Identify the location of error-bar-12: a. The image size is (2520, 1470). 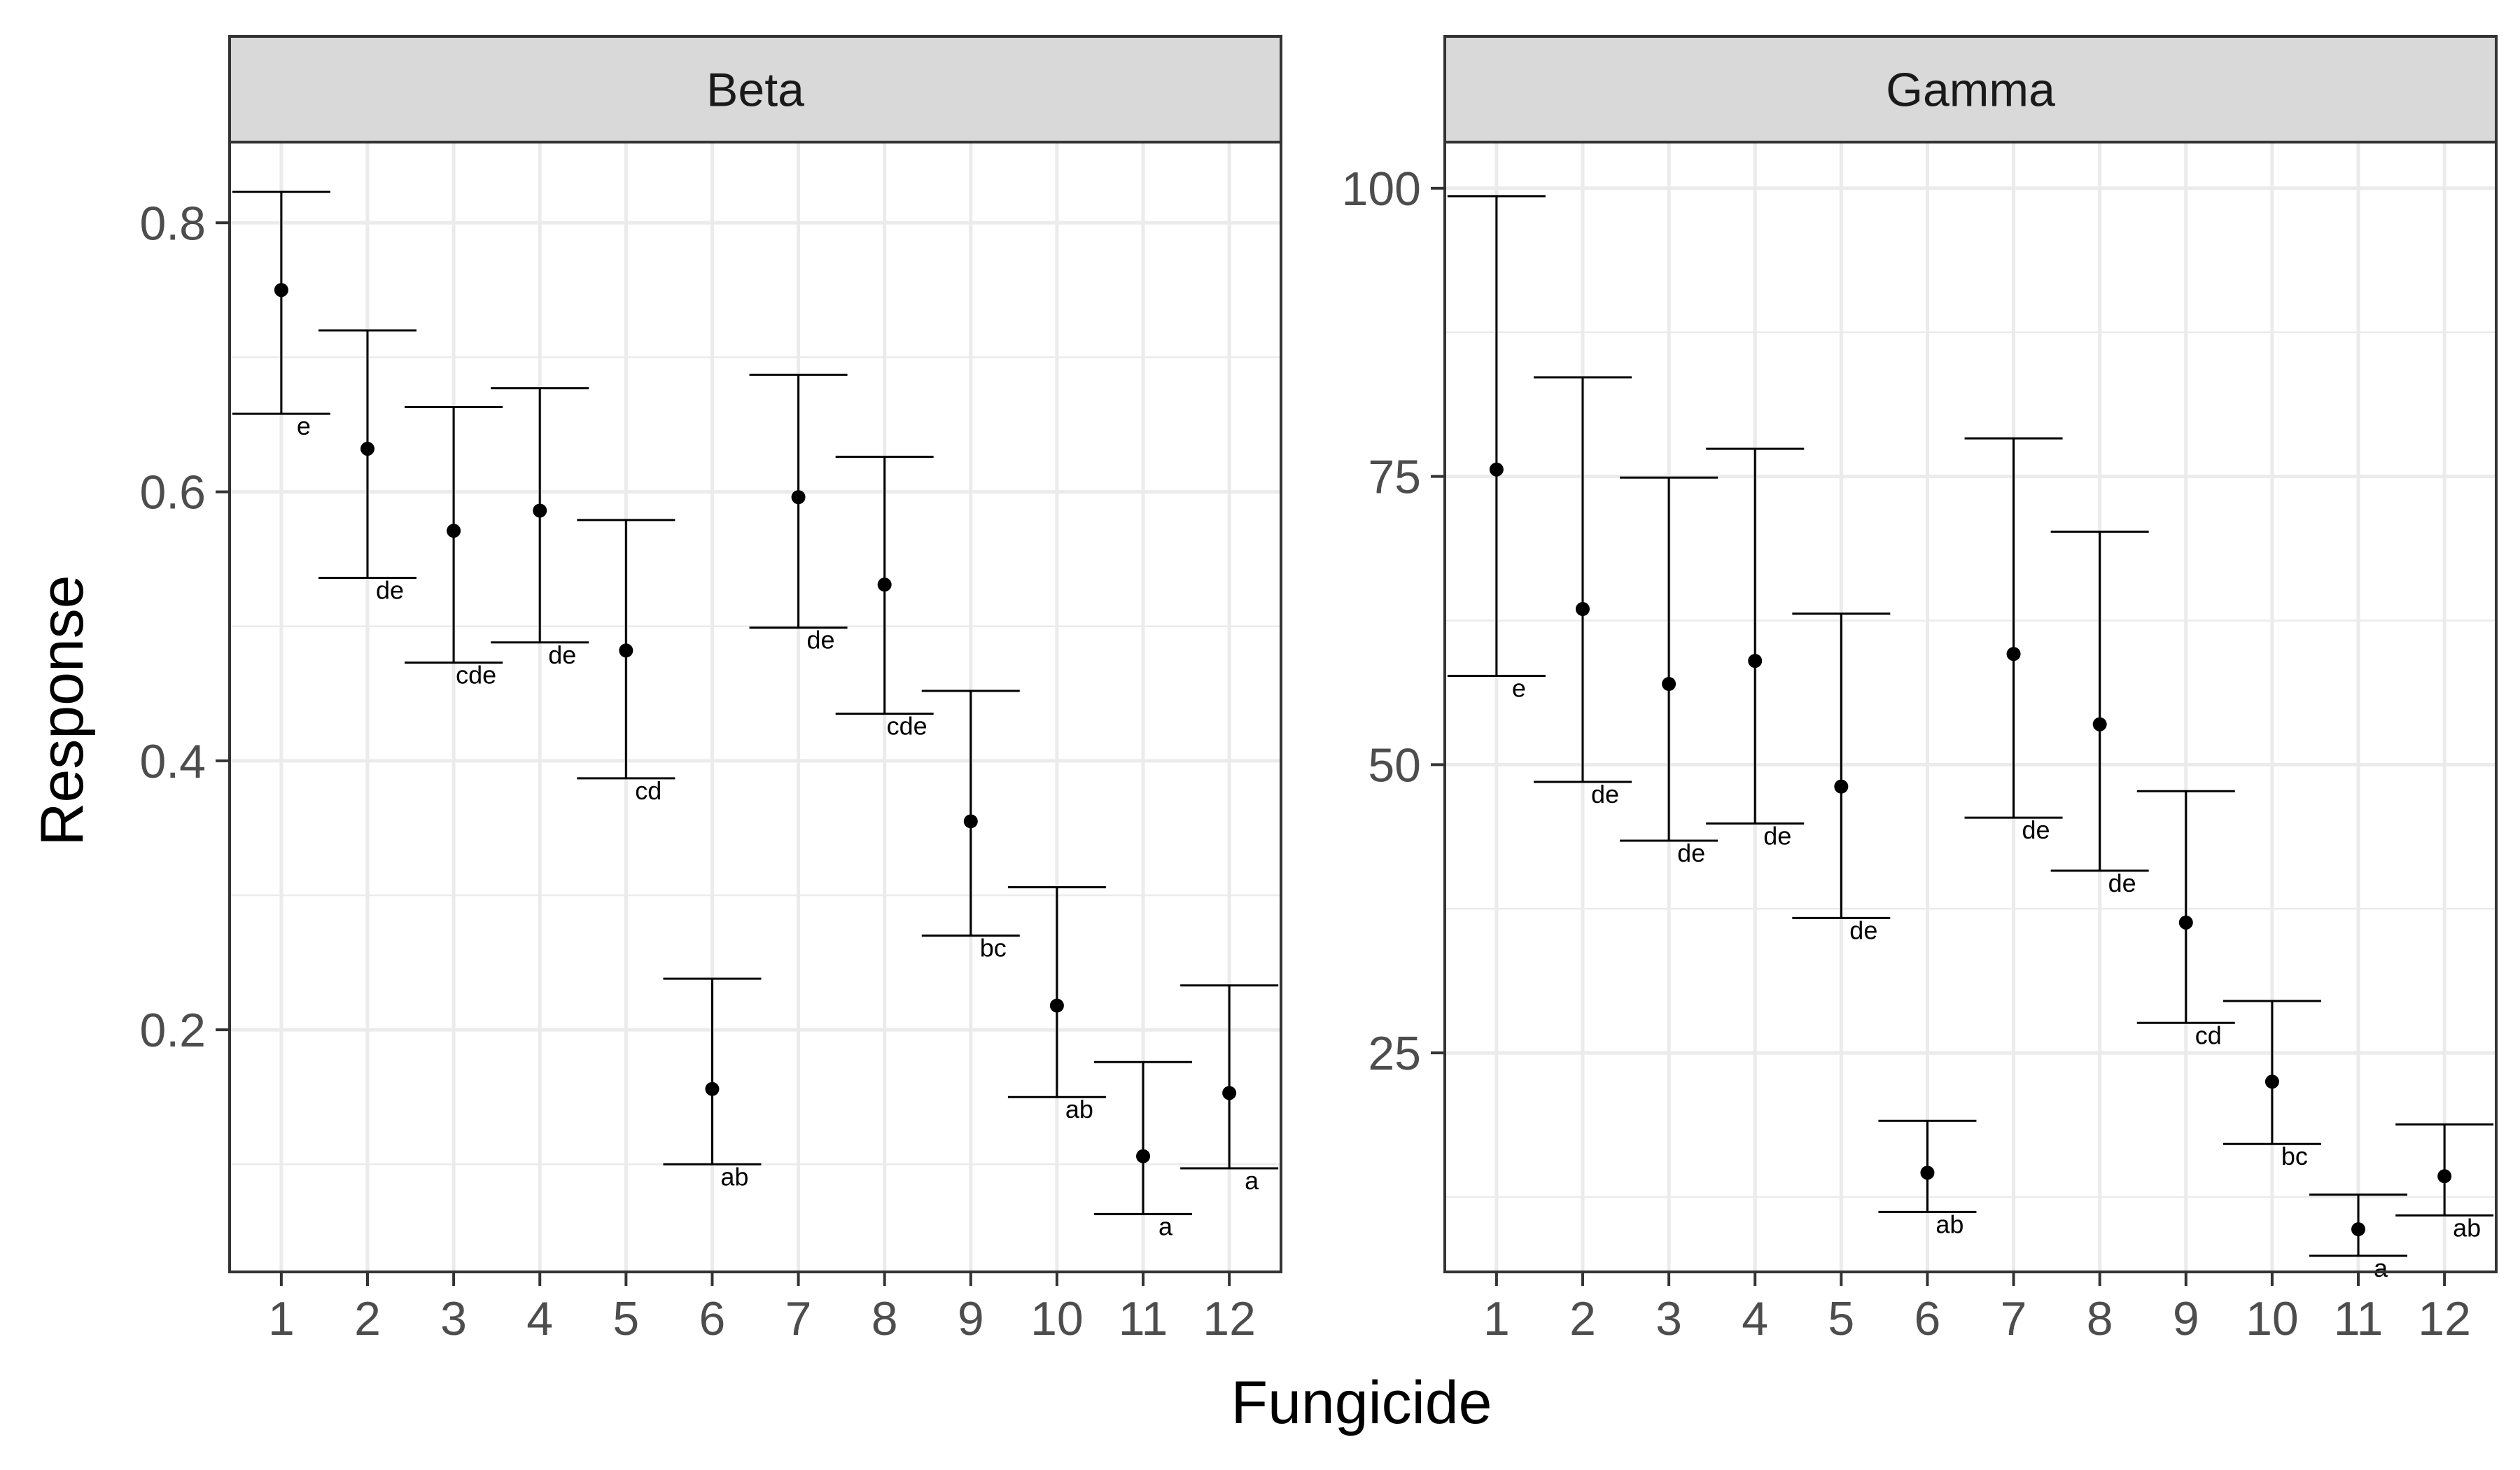
(1229, 1089).